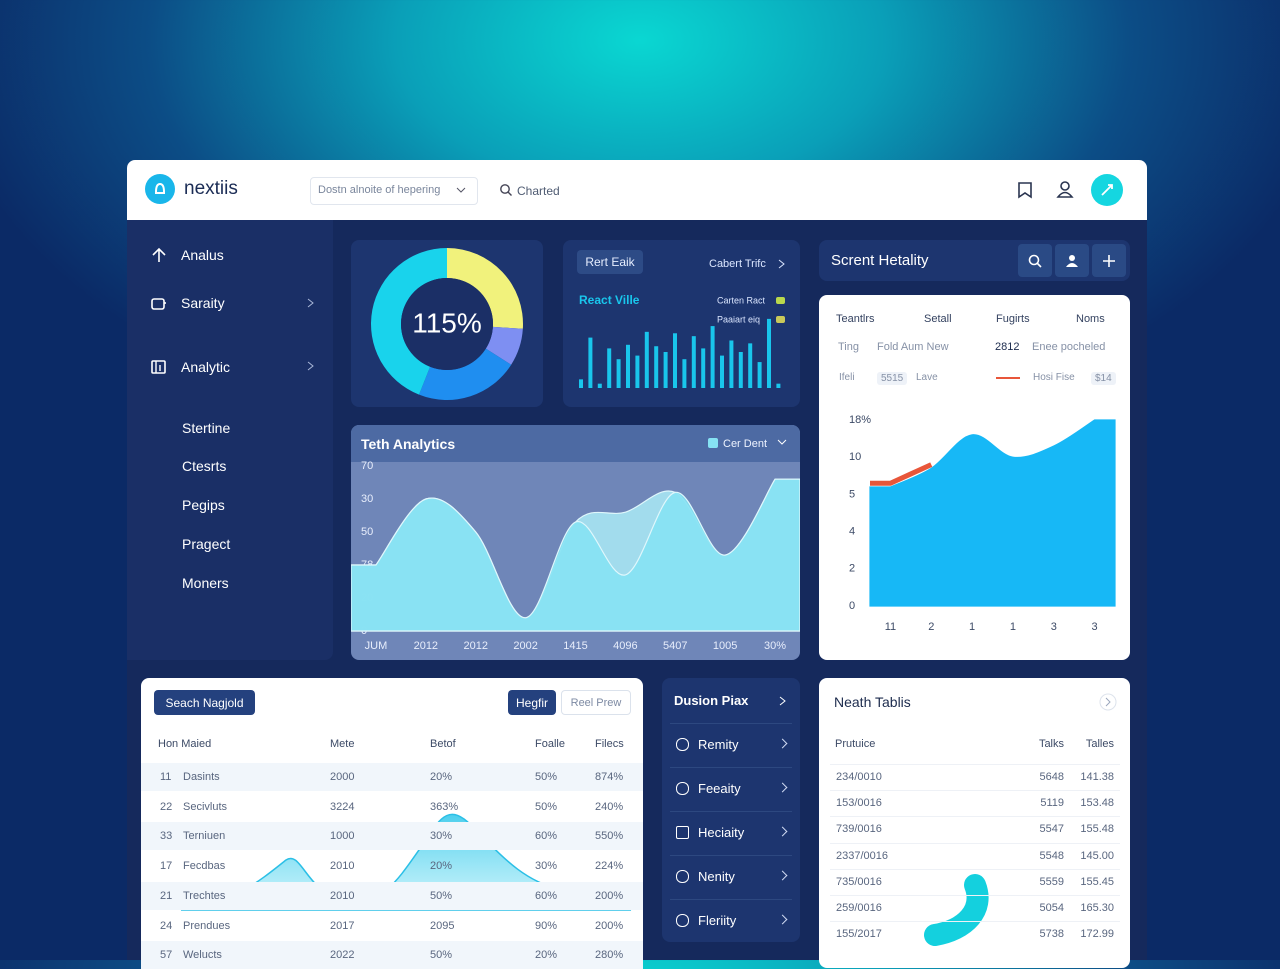 The image size is (1280, 969). Describe the element at coordinates (609, 744) in the screenshot. I see `column-header: Filecs` at that location.